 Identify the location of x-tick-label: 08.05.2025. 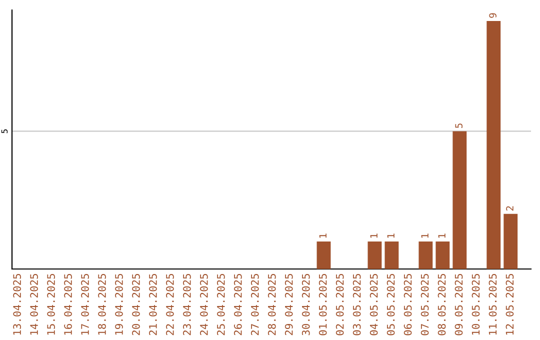
(442, 305).